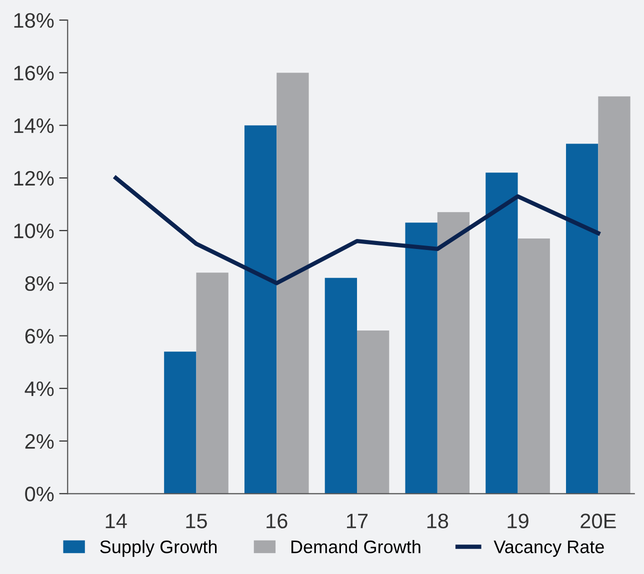  What do you see at coordinates (34, 231) in the screenshot?
I see `y-tick-label: 10%` at bounding box center [34, 231].